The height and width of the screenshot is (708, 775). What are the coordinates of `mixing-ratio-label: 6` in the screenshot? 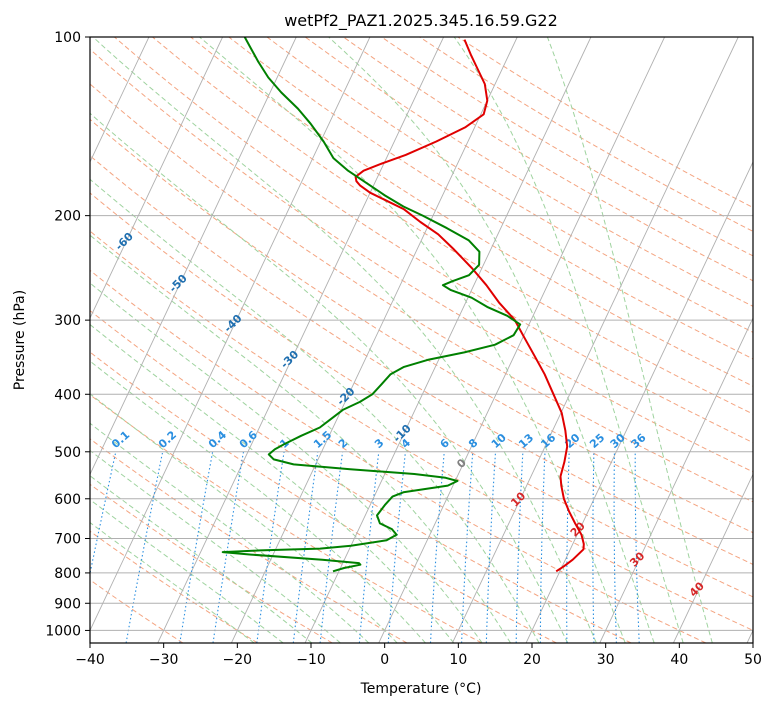 It's located at (445, 443).